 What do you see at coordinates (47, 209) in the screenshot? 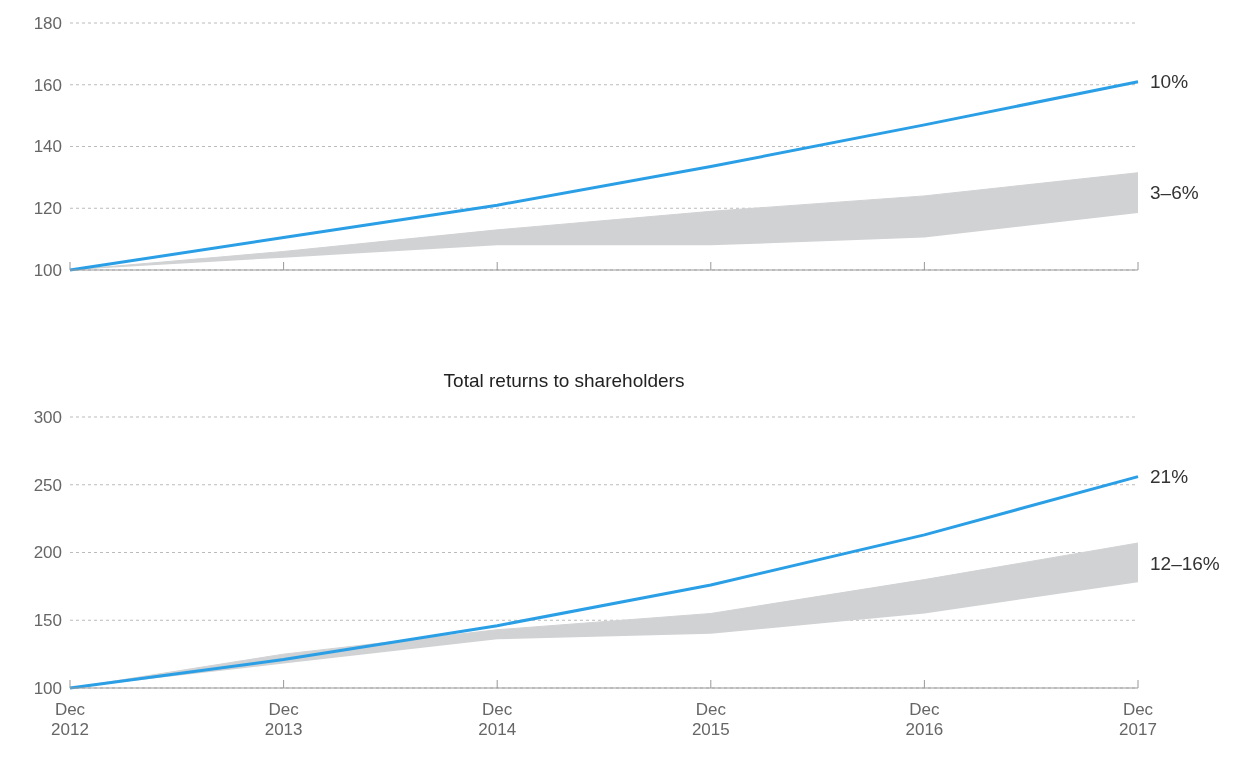
I see `y-tick-label: 120` at bounding box center [47, 209].